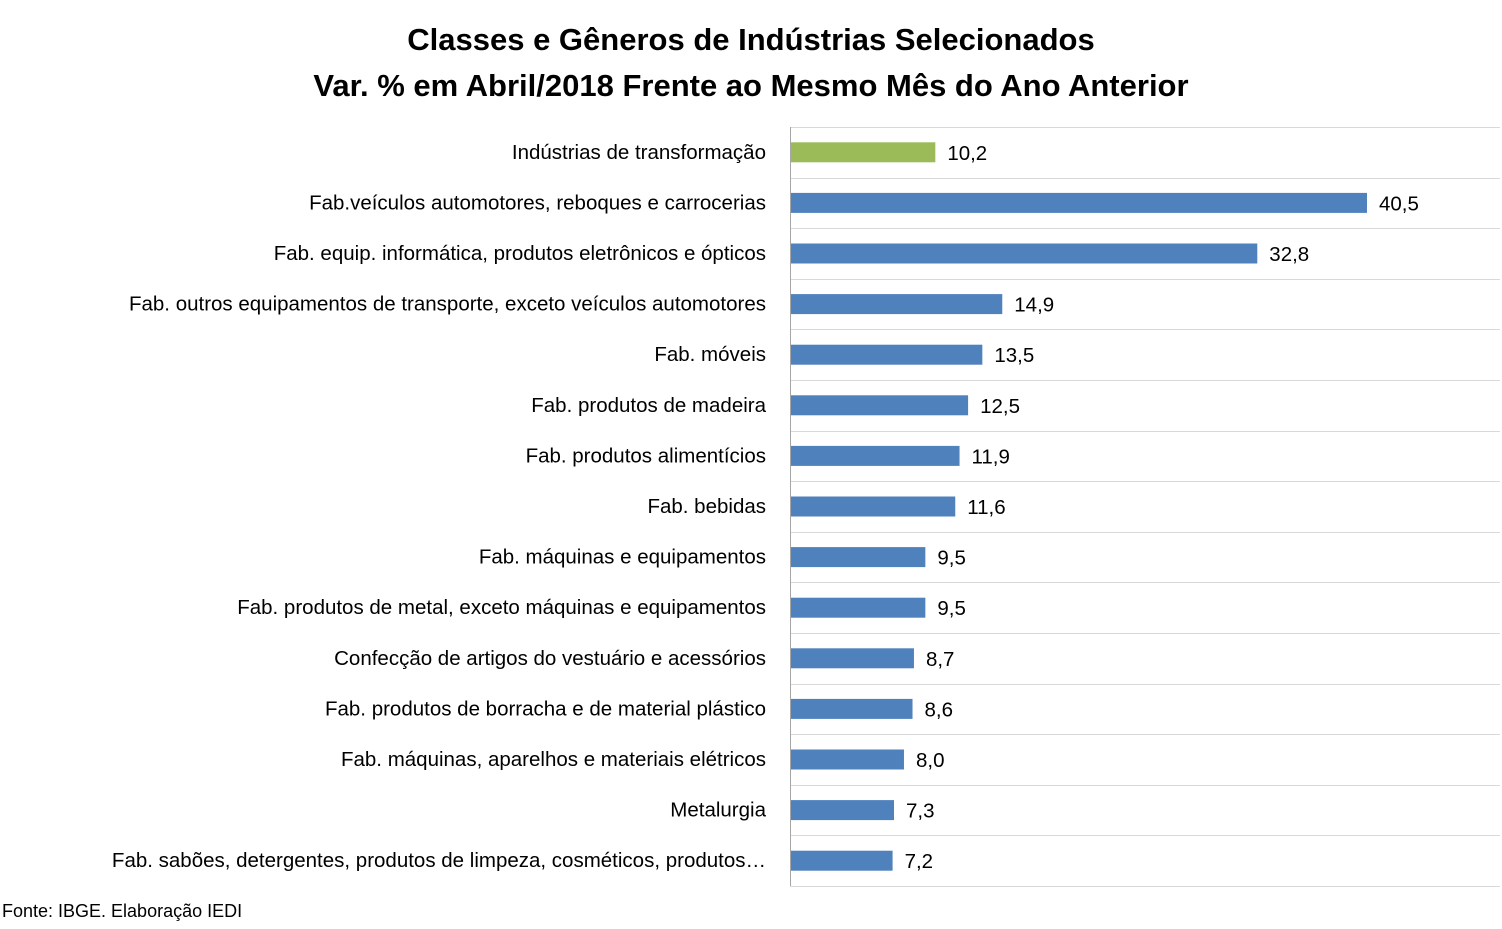  What do you see at coordinates (1399, 203) in the screenshot?
I see `data-label: 40,5` at bounding box center [1399, 203].